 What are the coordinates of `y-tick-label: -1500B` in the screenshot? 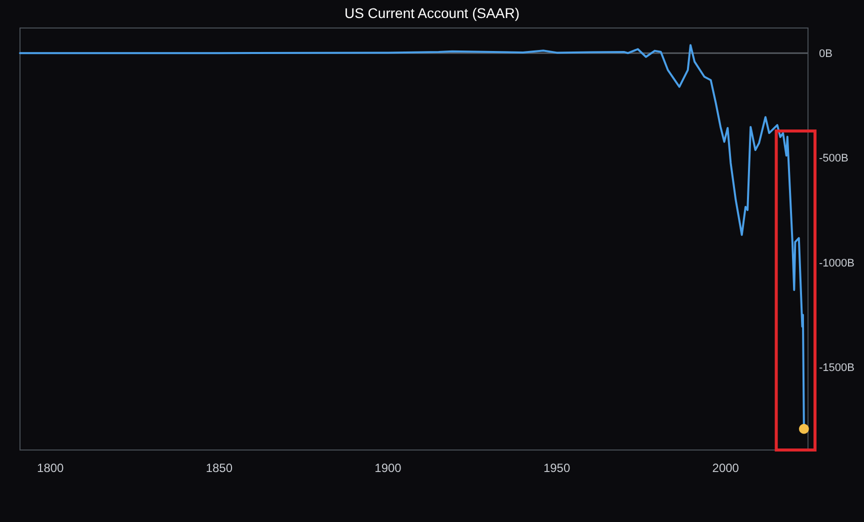 It's located at (836, 368).